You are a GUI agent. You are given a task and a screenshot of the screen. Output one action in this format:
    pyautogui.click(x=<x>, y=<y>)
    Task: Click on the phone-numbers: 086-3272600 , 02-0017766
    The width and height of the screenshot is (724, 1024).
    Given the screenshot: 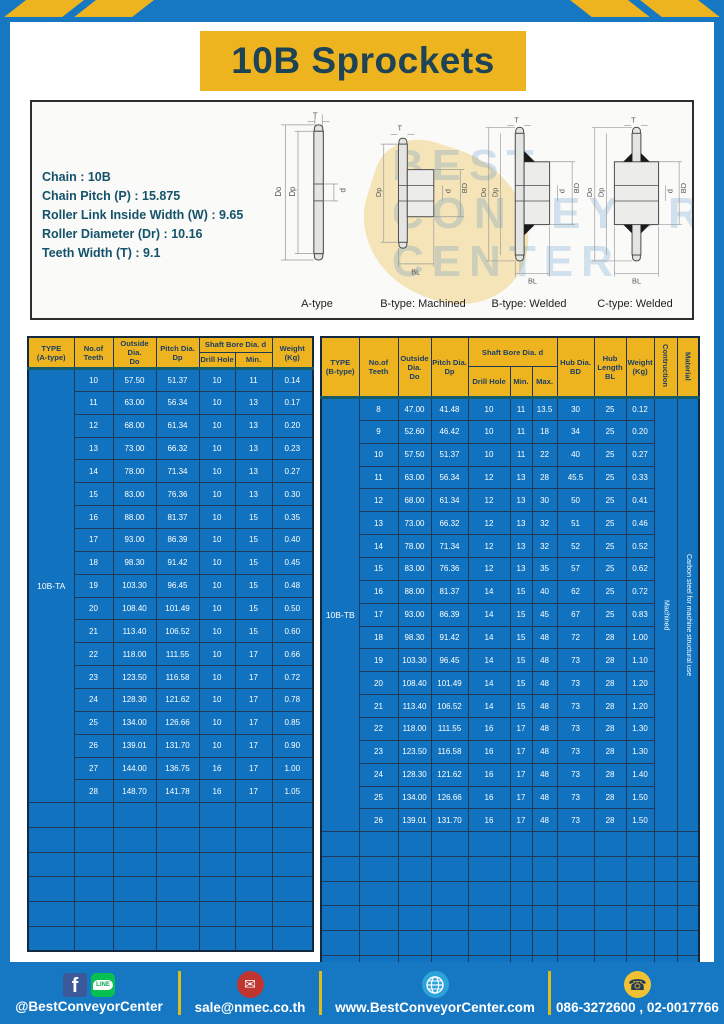 What is the action you would take?
    pyautogui.click(x=637, y=1007)
    